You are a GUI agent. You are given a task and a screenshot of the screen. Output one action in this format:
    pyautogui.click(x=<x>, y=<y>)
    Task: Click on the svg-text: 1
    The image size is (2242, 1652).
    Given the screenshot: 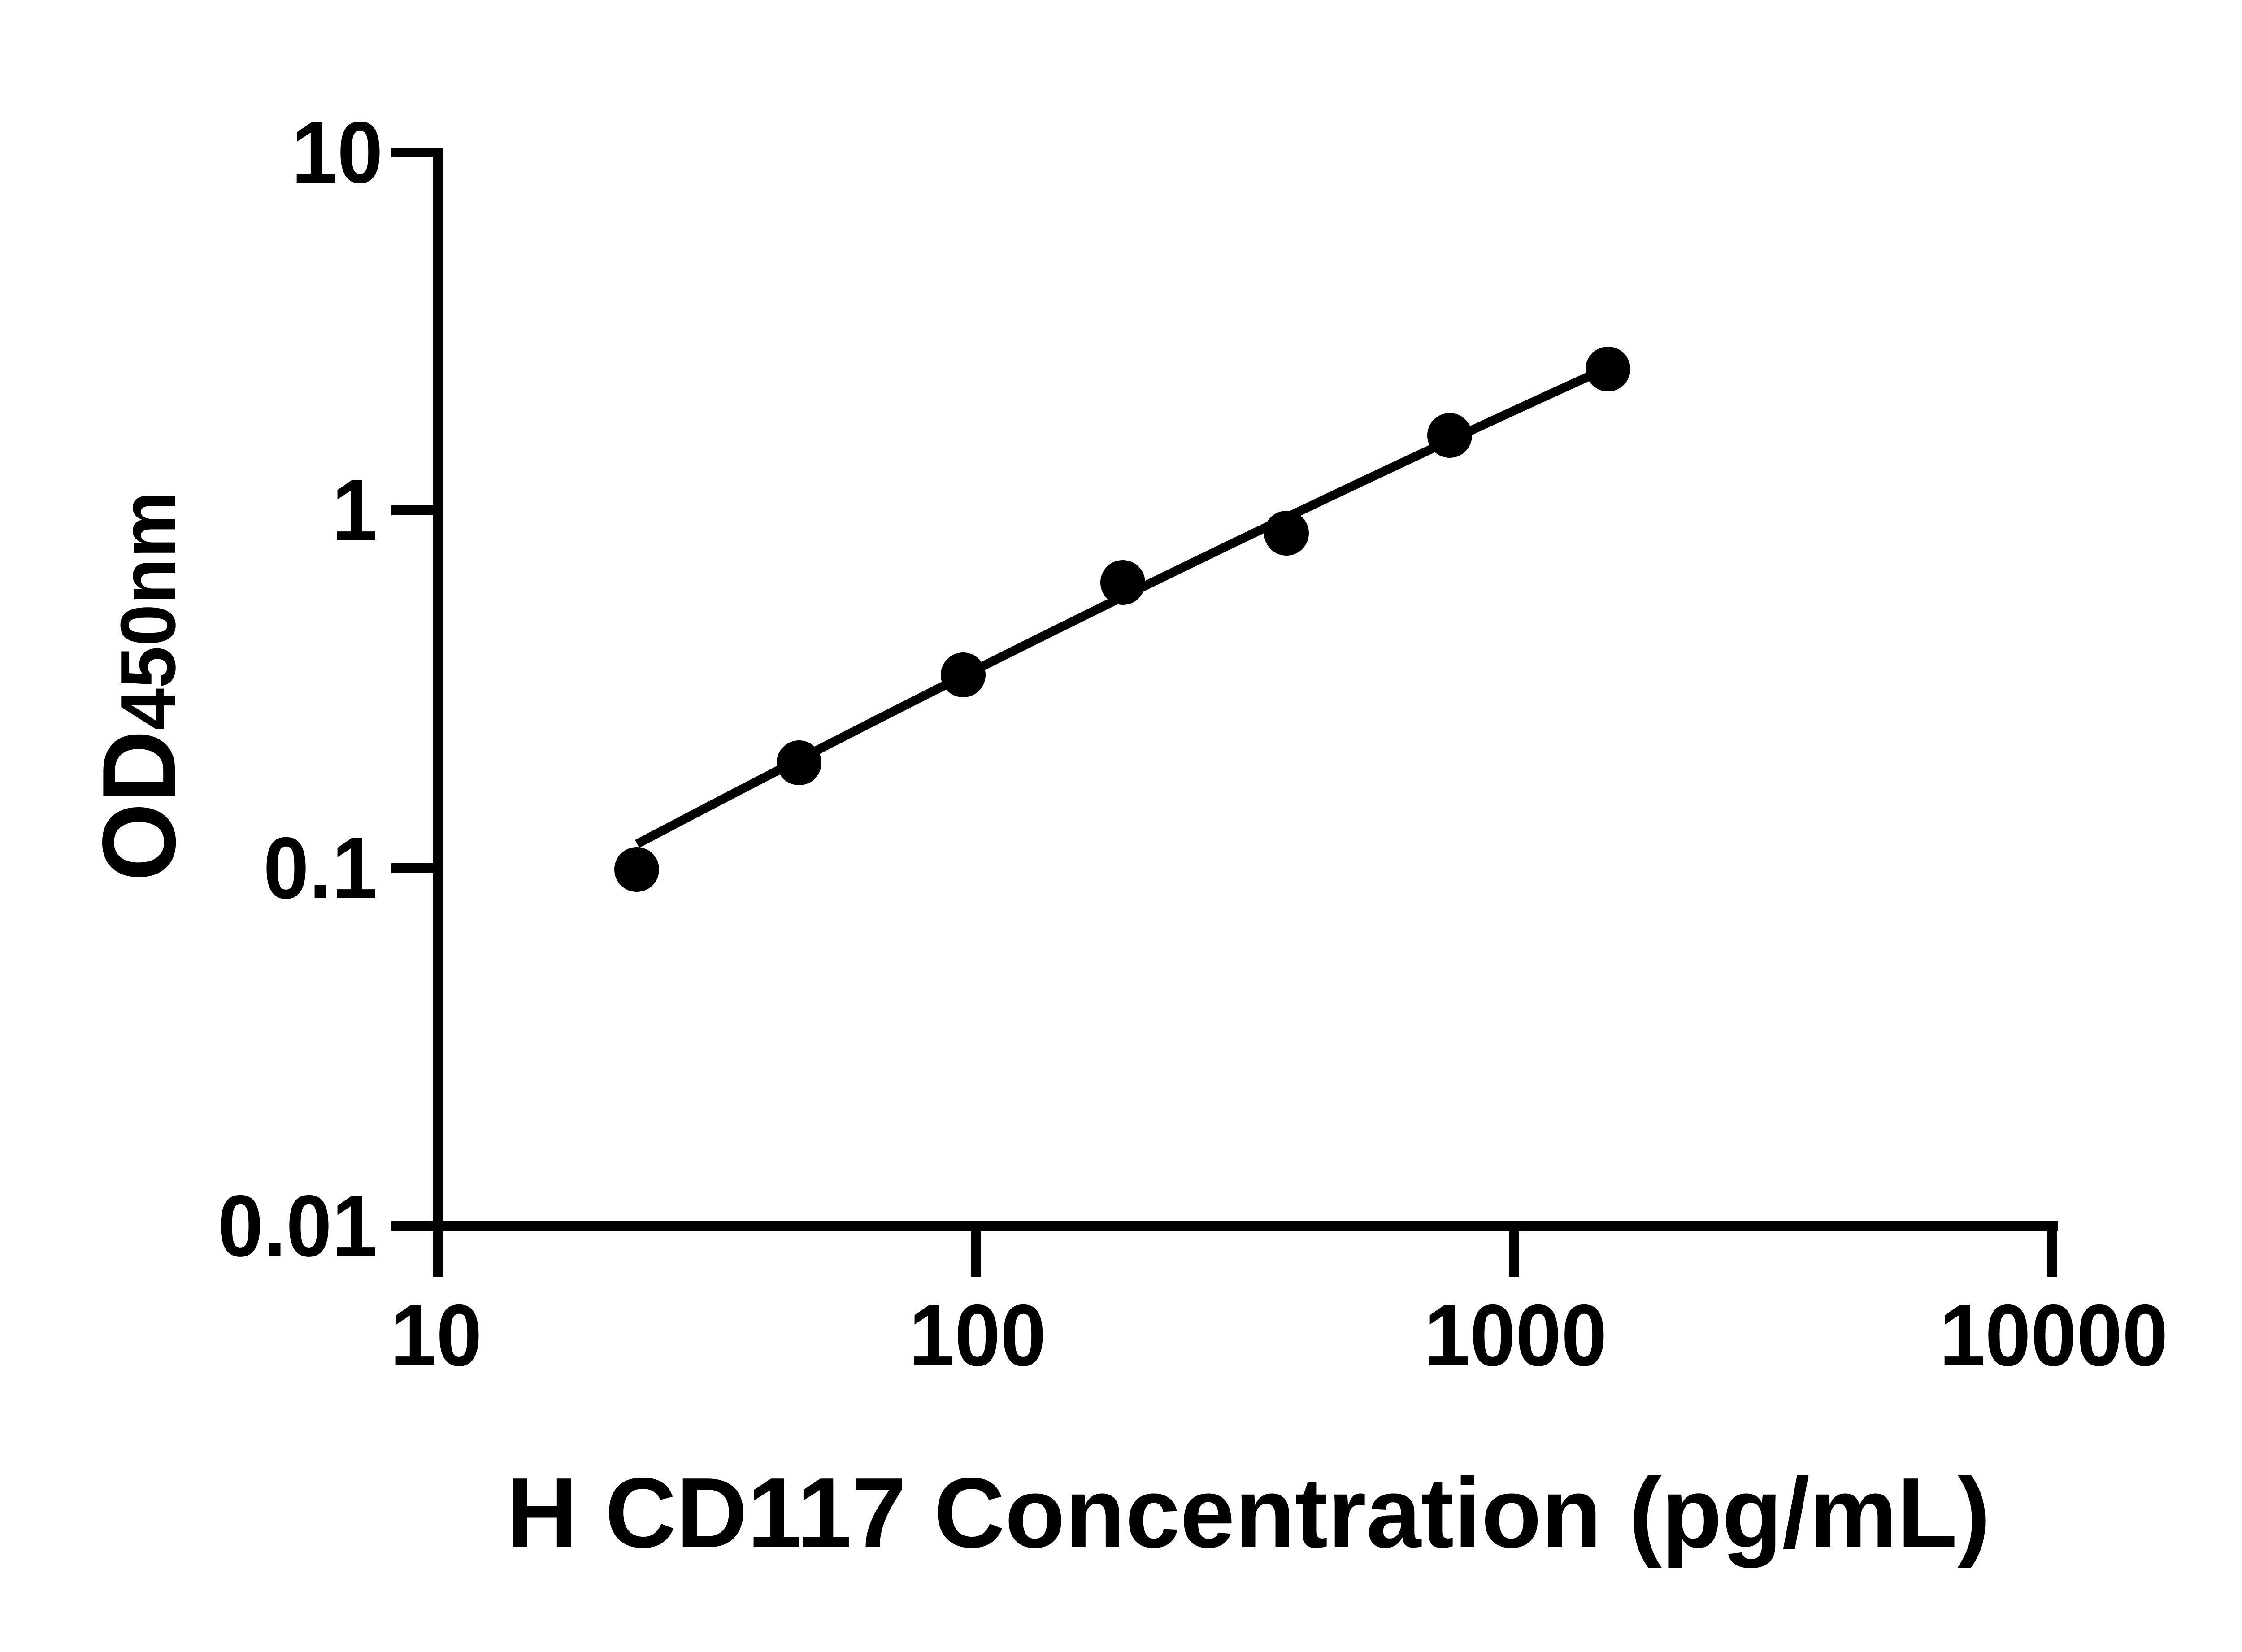 What is the action you would take?
    pyautogui.click(x=355, y=510)
    